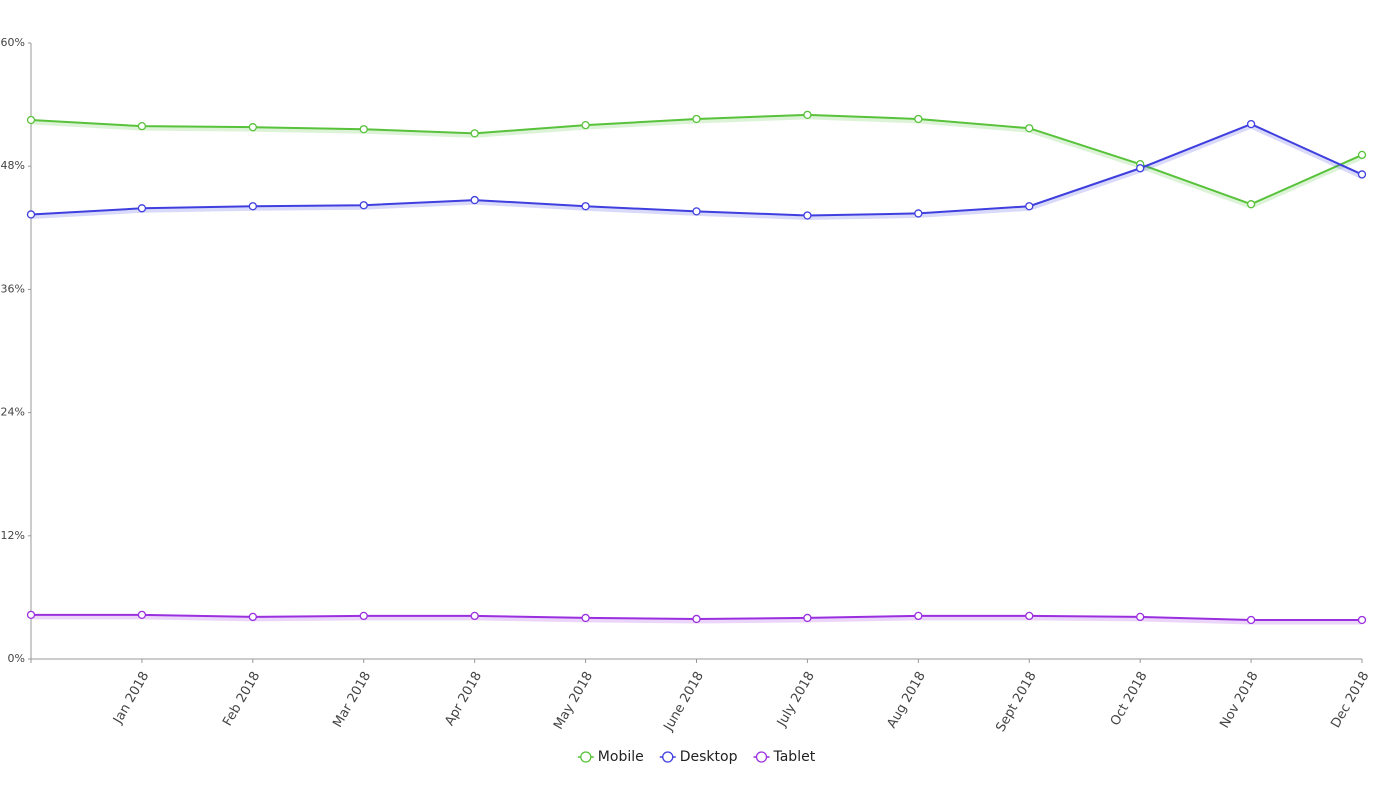 The height and width of the screenshot is (788, 1400). Describe the element at coordinates (696, 170) in the screenshot. I see `series-line` at that location.